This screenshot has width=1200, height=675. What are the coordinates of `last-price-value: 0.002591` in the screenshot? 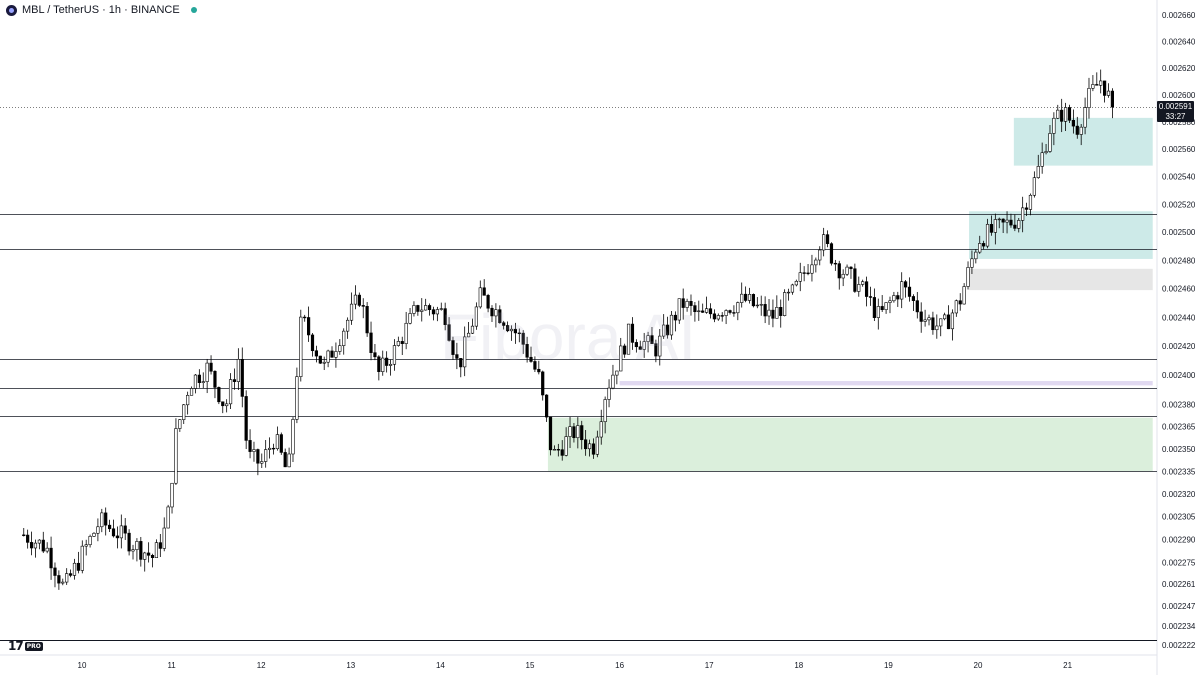 It's located at (1175, 106).